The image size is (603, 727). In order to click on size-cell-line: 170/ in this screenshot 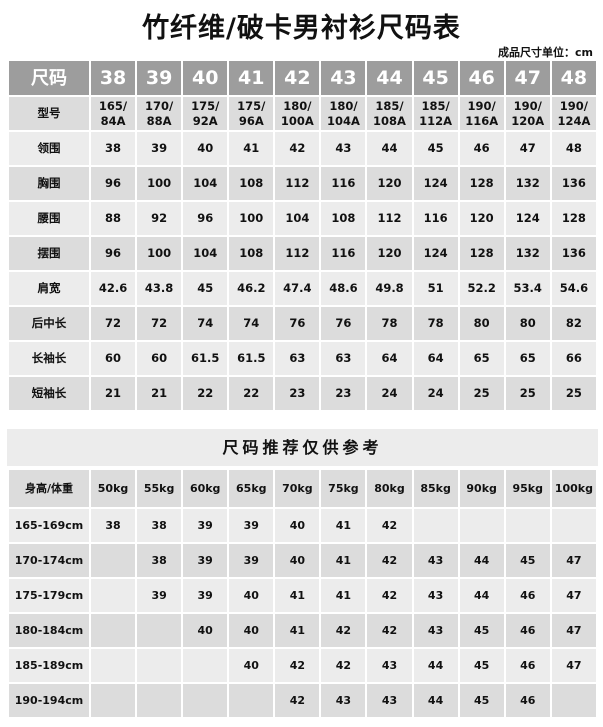, I will do `click(159, 105)`.